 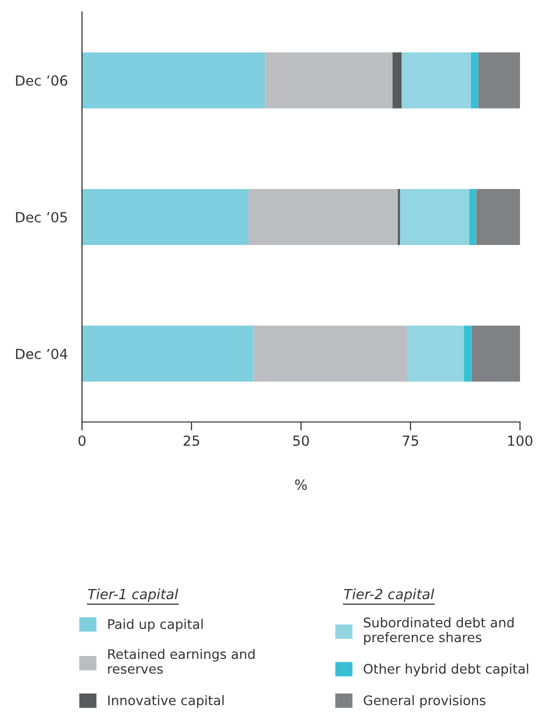 I want to click on y-tick-label: Dec ’06, so click(x=42, y=80).